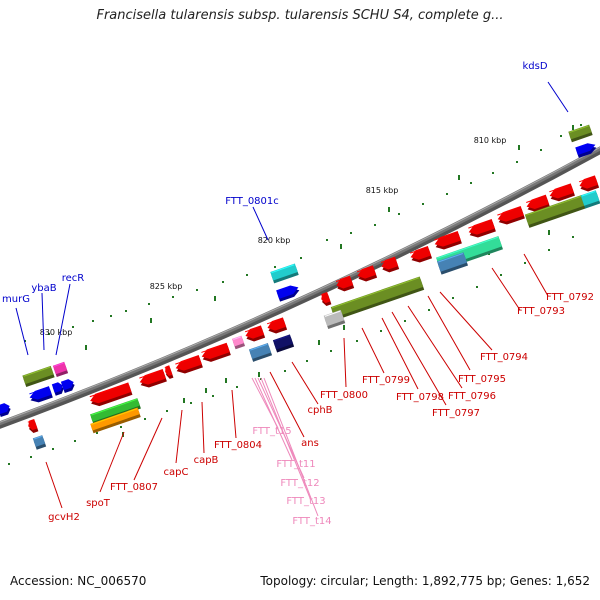 Image resolution: width=600 pixels, height=600 pixels. I want to click on gene-label-recR: recR, so click(73, 278).